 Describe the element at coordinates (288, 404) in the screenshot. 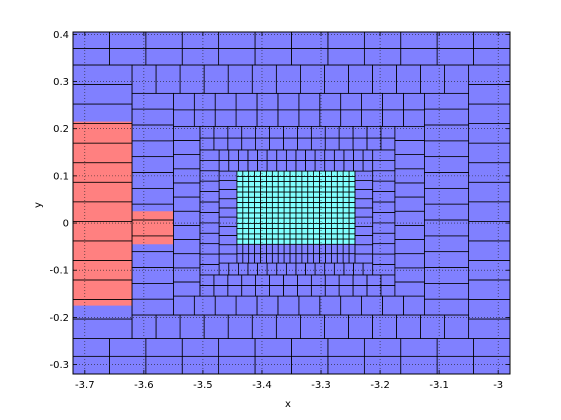

I see `x-axis-label: x` at that location.